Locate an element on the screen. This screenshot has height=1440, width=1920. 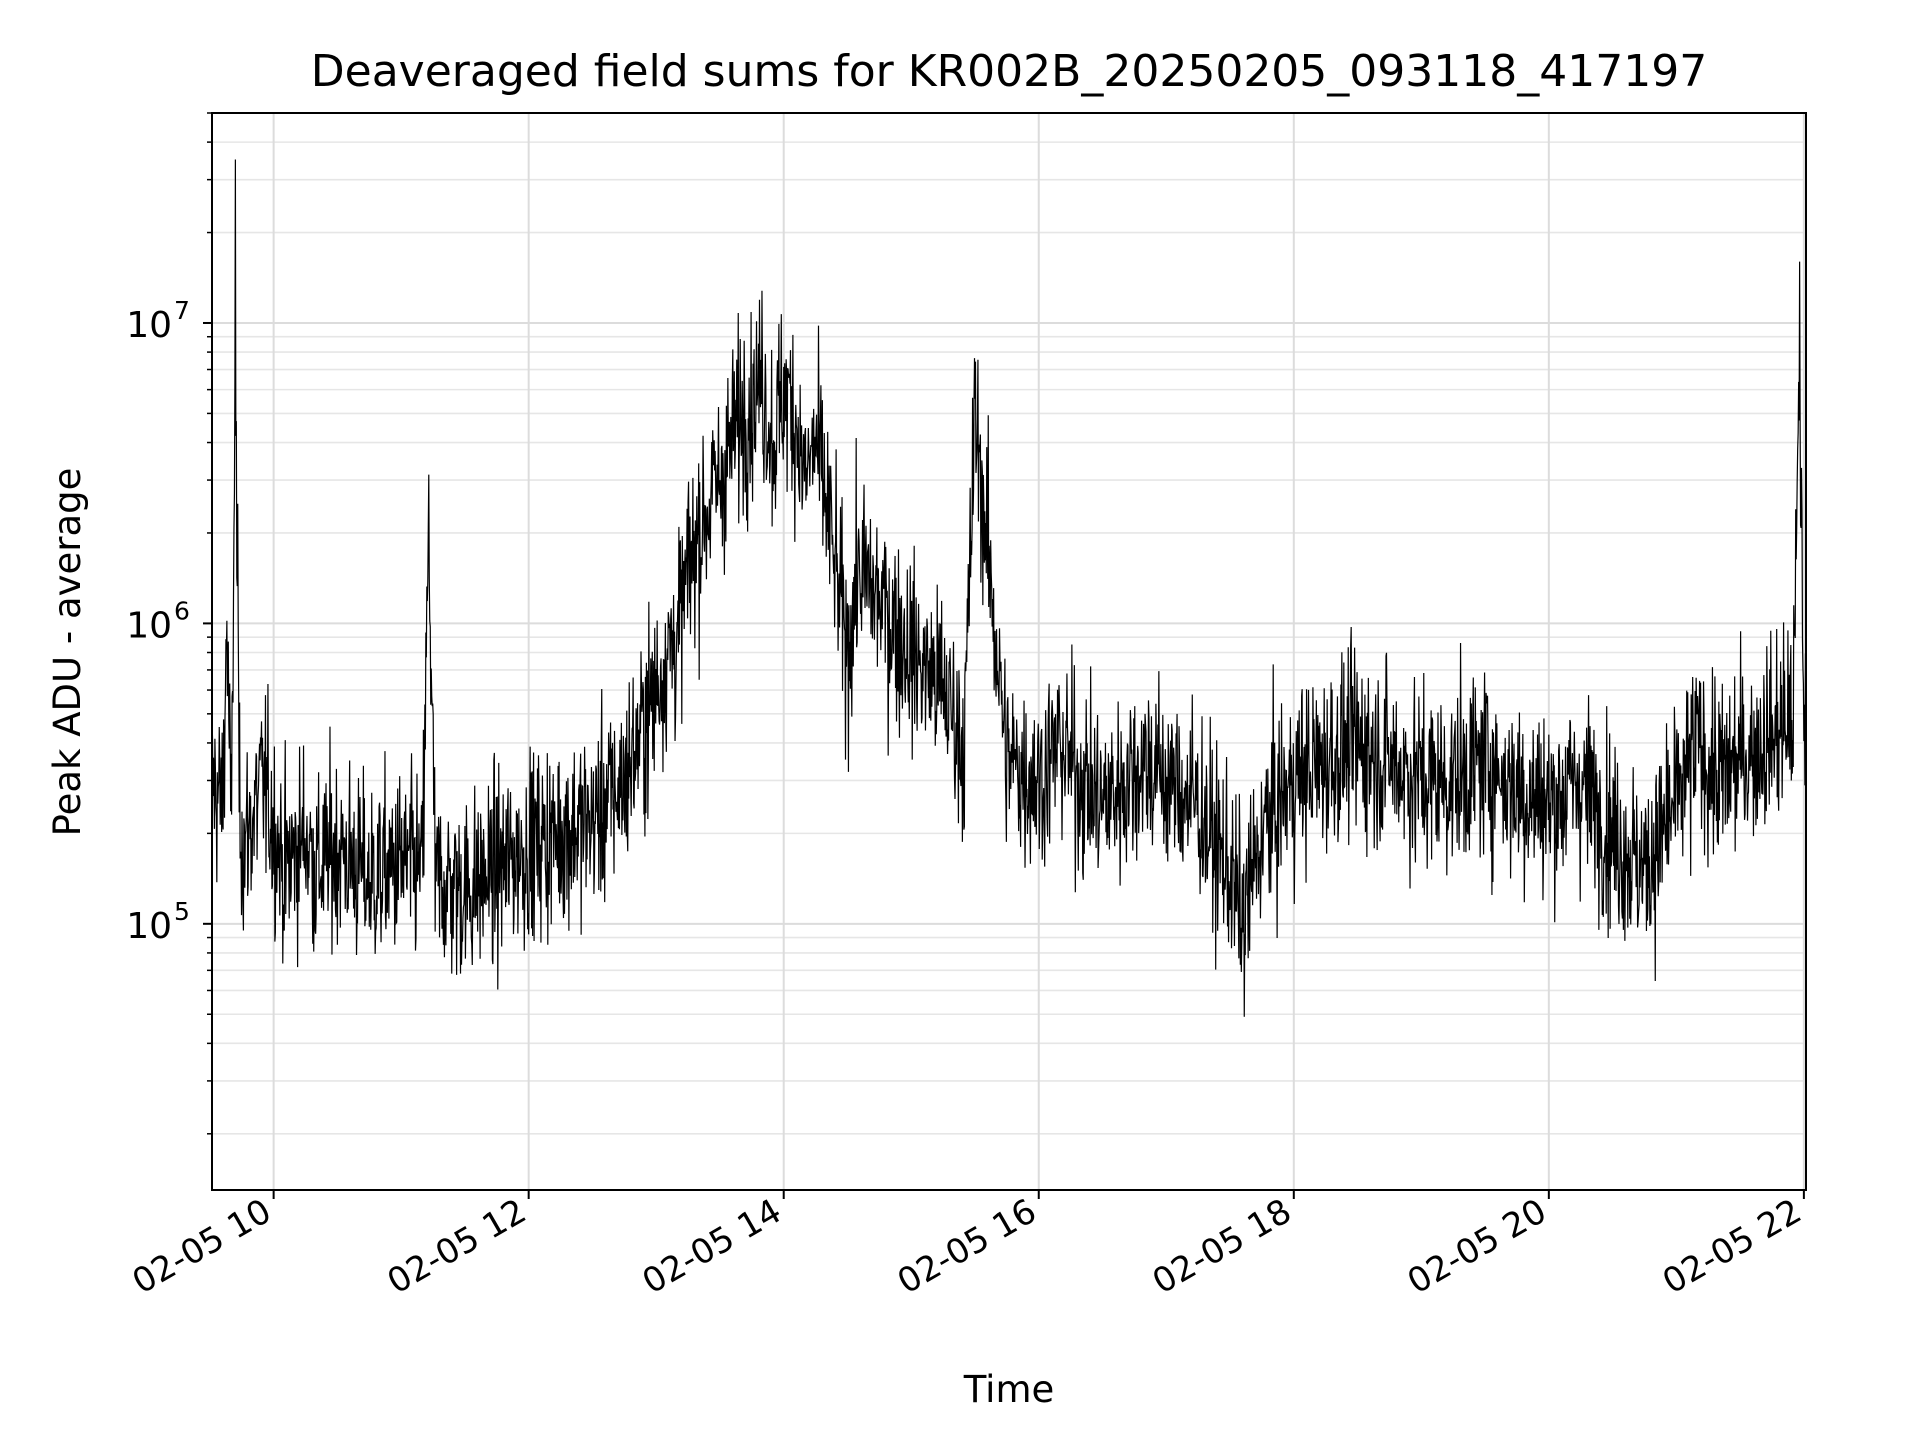
x-axis-label: Time is located at coordinates (1009, 1389).